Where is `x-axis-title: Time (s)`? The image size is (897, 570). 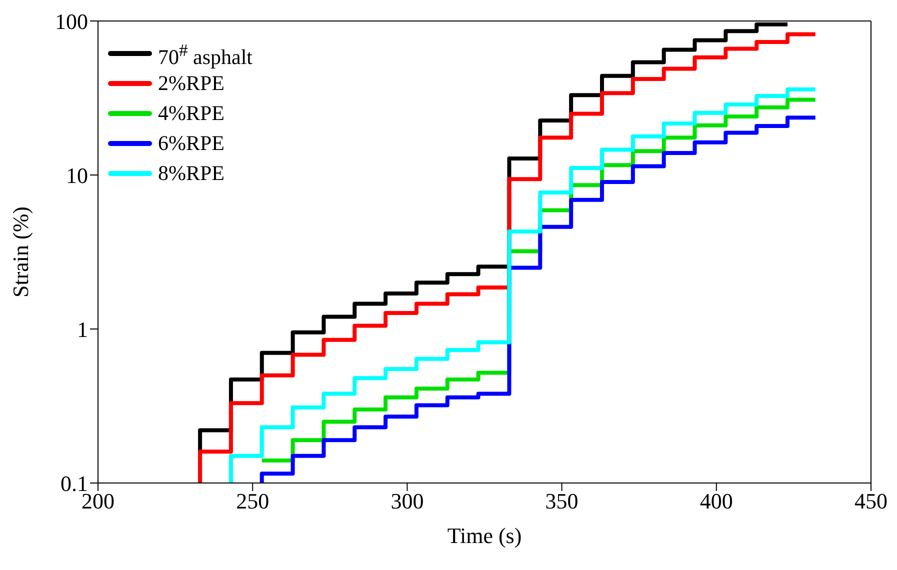
x-axis-title: Time (s) is located at coordinates (484, 535).